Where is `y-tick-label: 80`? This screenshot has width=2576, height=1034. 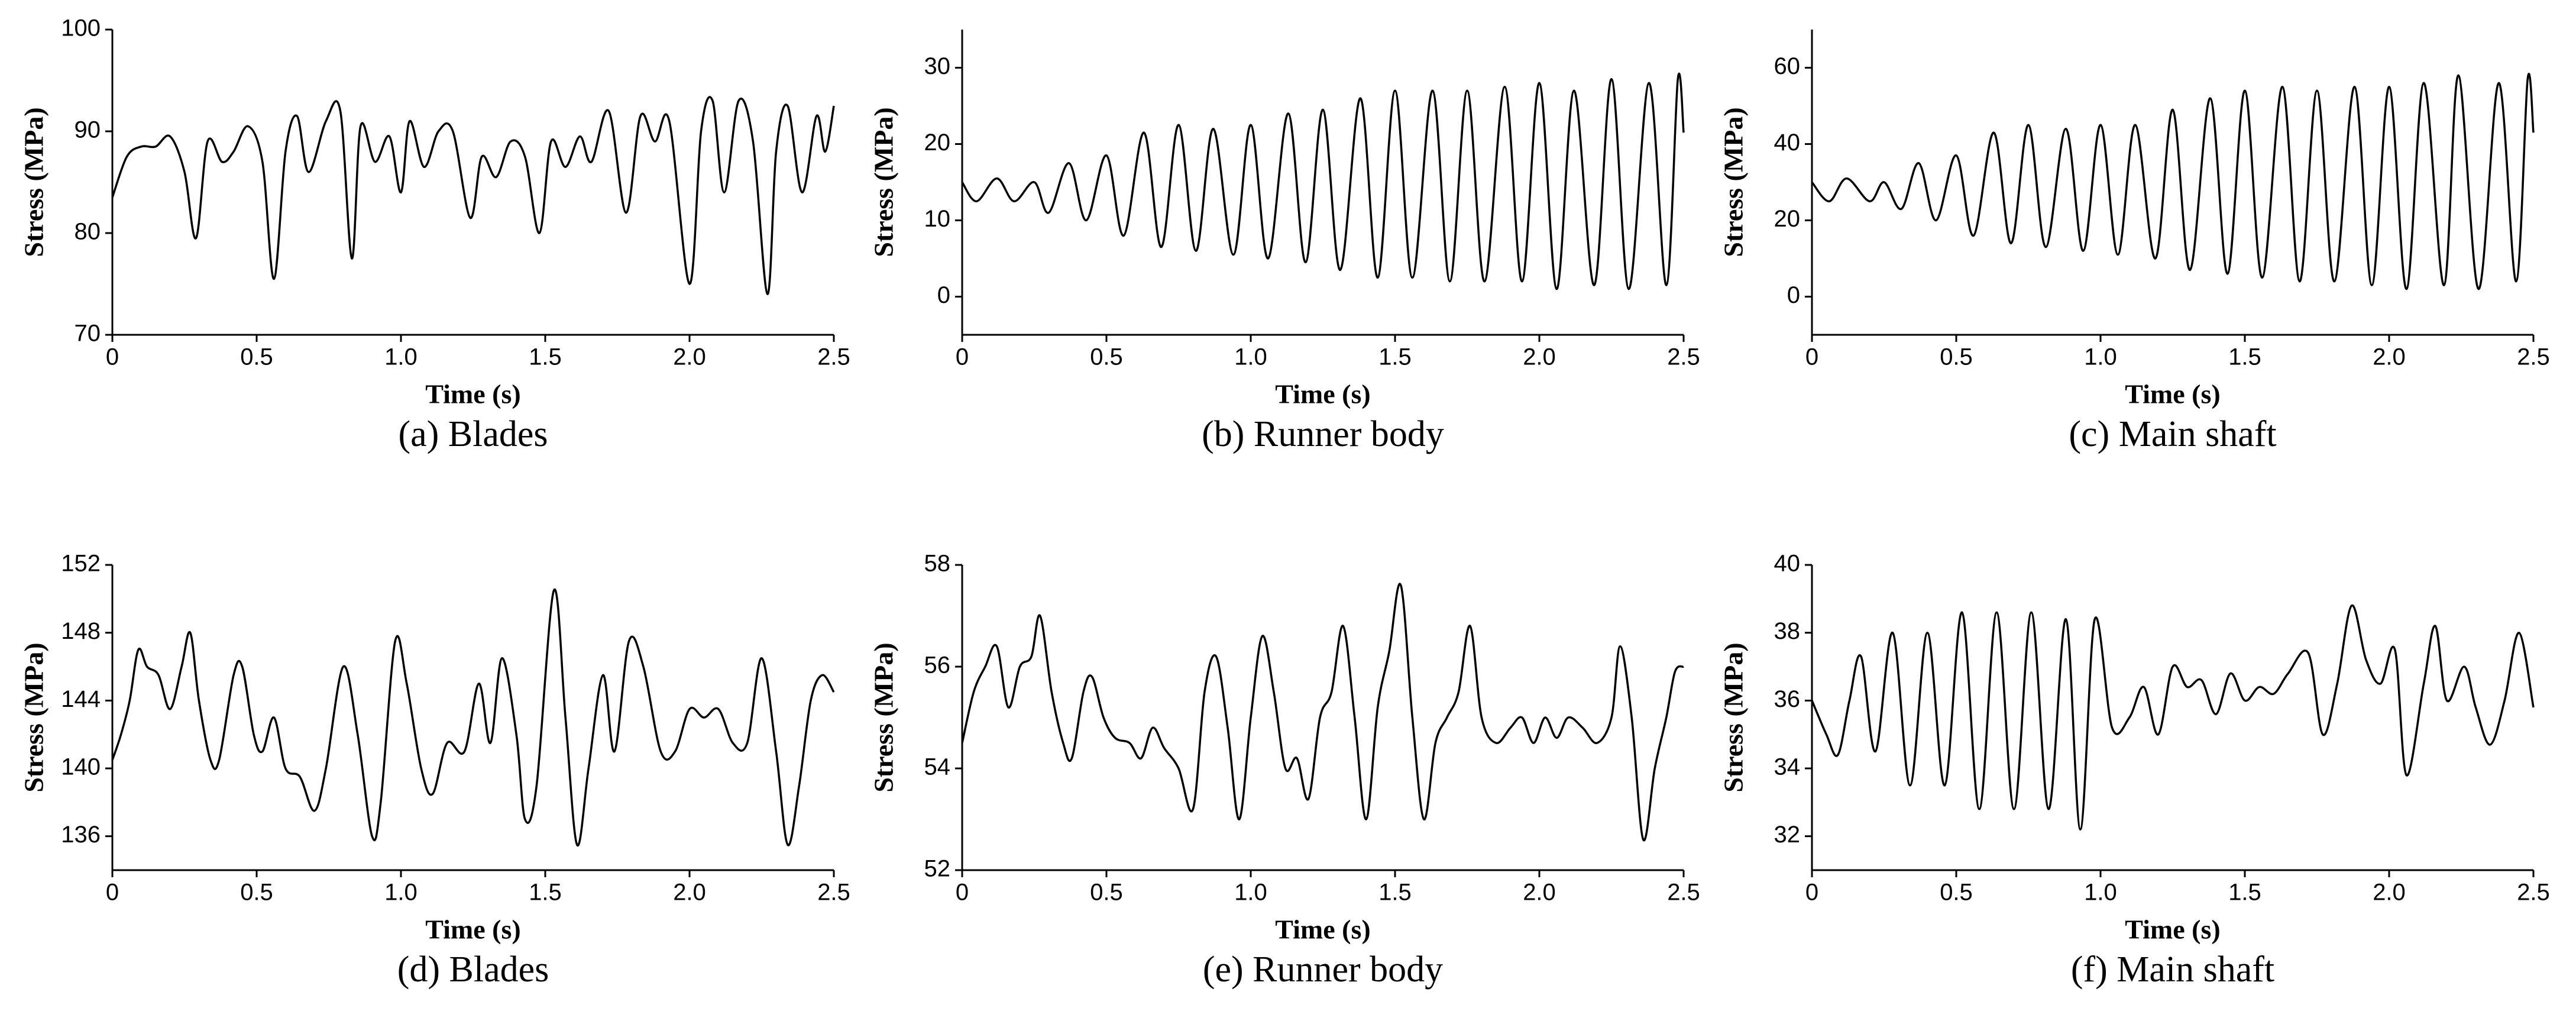
y-tick-label: 80 is located at coordinates (88, 232).